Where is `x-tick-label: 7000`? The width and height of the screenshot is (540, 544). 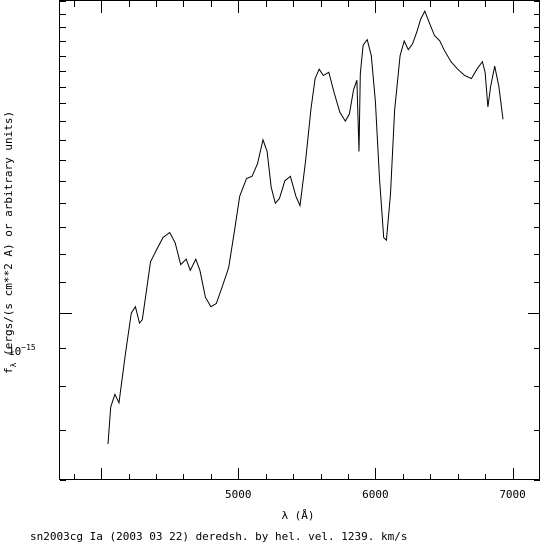
x-tick-label: 7000 is located at coordinates (512, 494).